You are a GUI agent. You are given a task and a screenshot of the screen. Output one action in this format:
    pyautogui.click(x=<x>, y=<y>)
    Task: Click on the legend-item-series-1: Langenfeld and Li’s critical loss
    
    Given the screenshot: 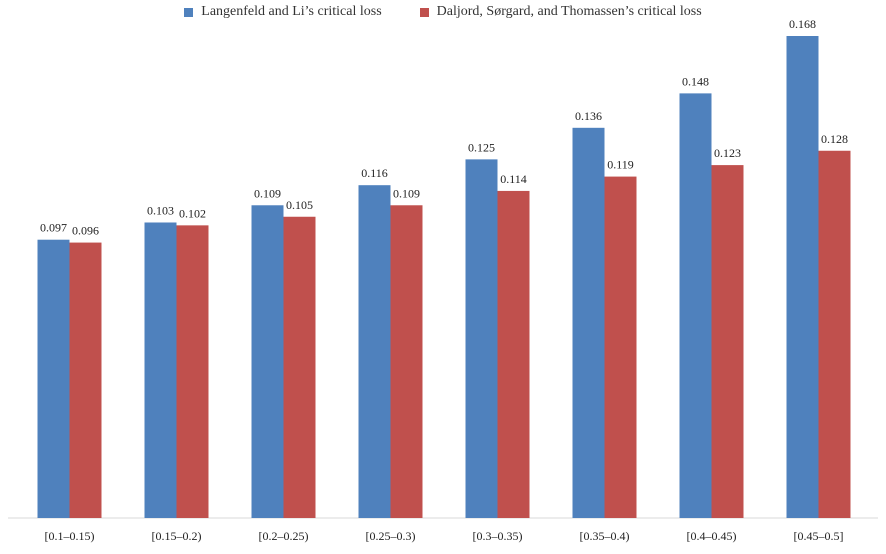 What is the action you would take?
    pyautogui.click(x=283, y=12)
    